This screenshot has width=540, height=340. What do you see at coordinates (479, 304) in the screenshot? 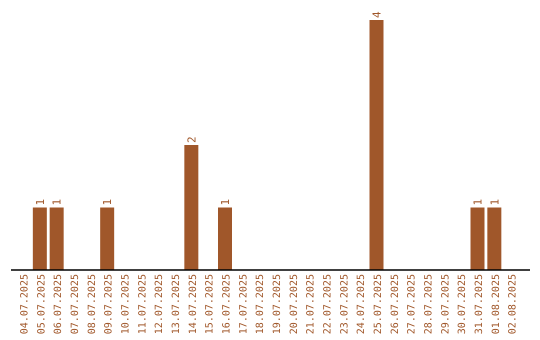
I see `x-tick-label: 31.07.2025` at bounding box center [479, 304].